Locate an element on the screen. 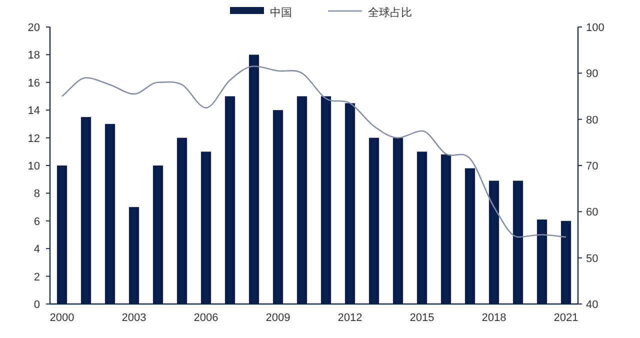  y2-tick-label: 40 is located at coordinates (592, 305).